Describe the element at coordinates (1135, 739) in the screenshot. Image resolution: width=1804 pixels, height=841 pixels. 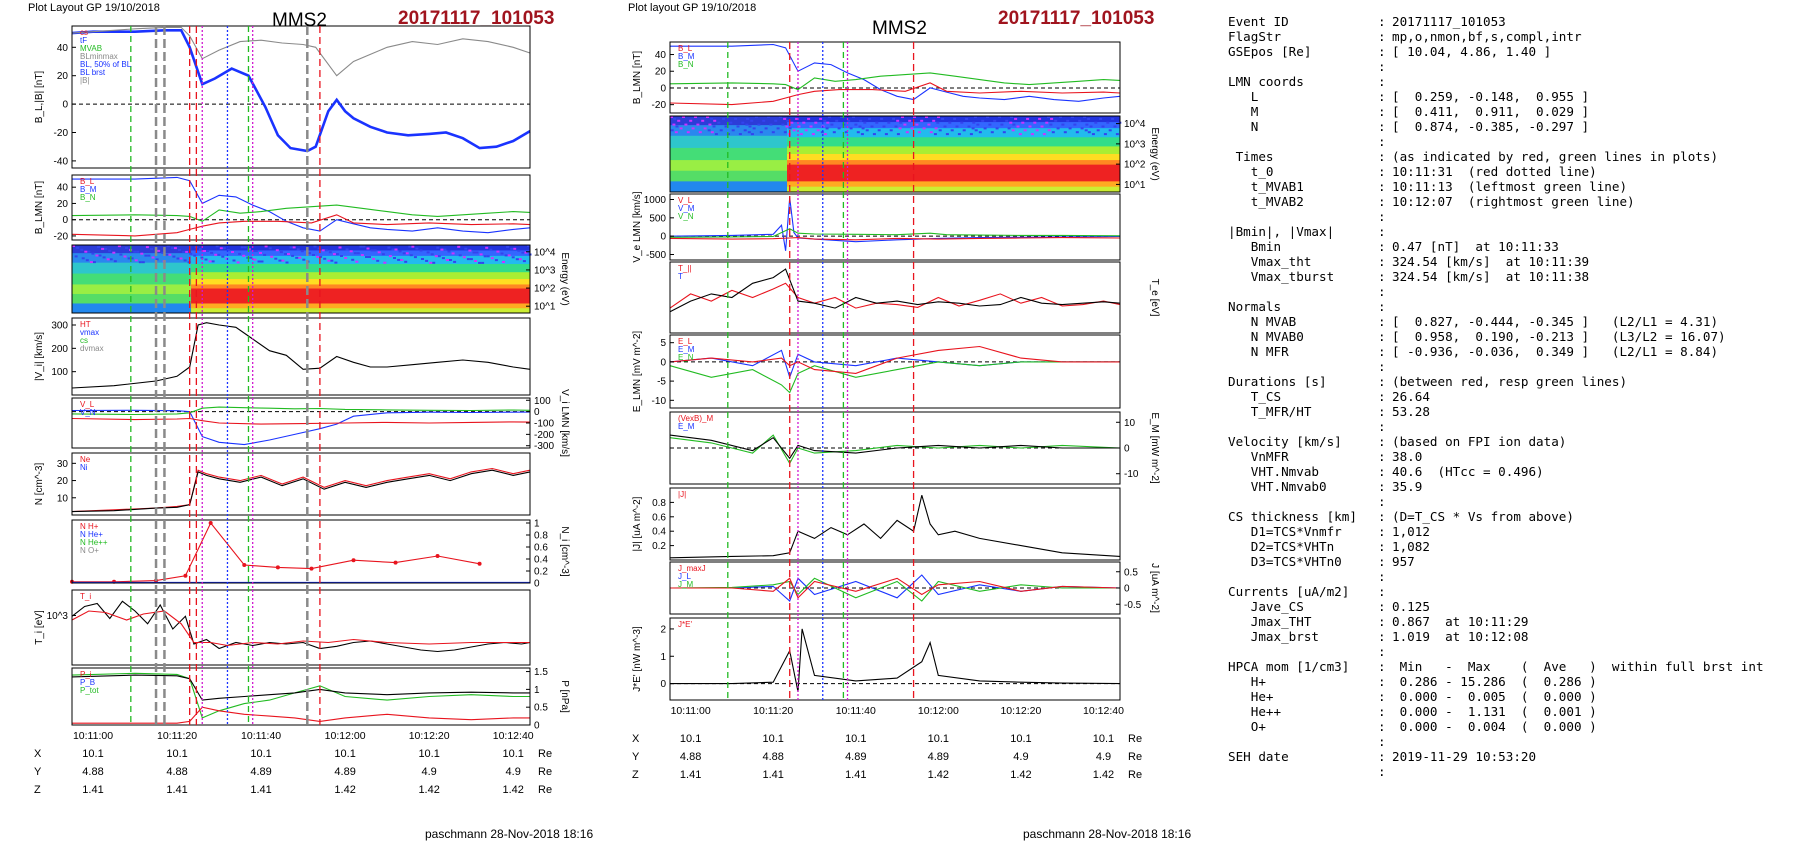
I see `position-unit: Re` at that location.